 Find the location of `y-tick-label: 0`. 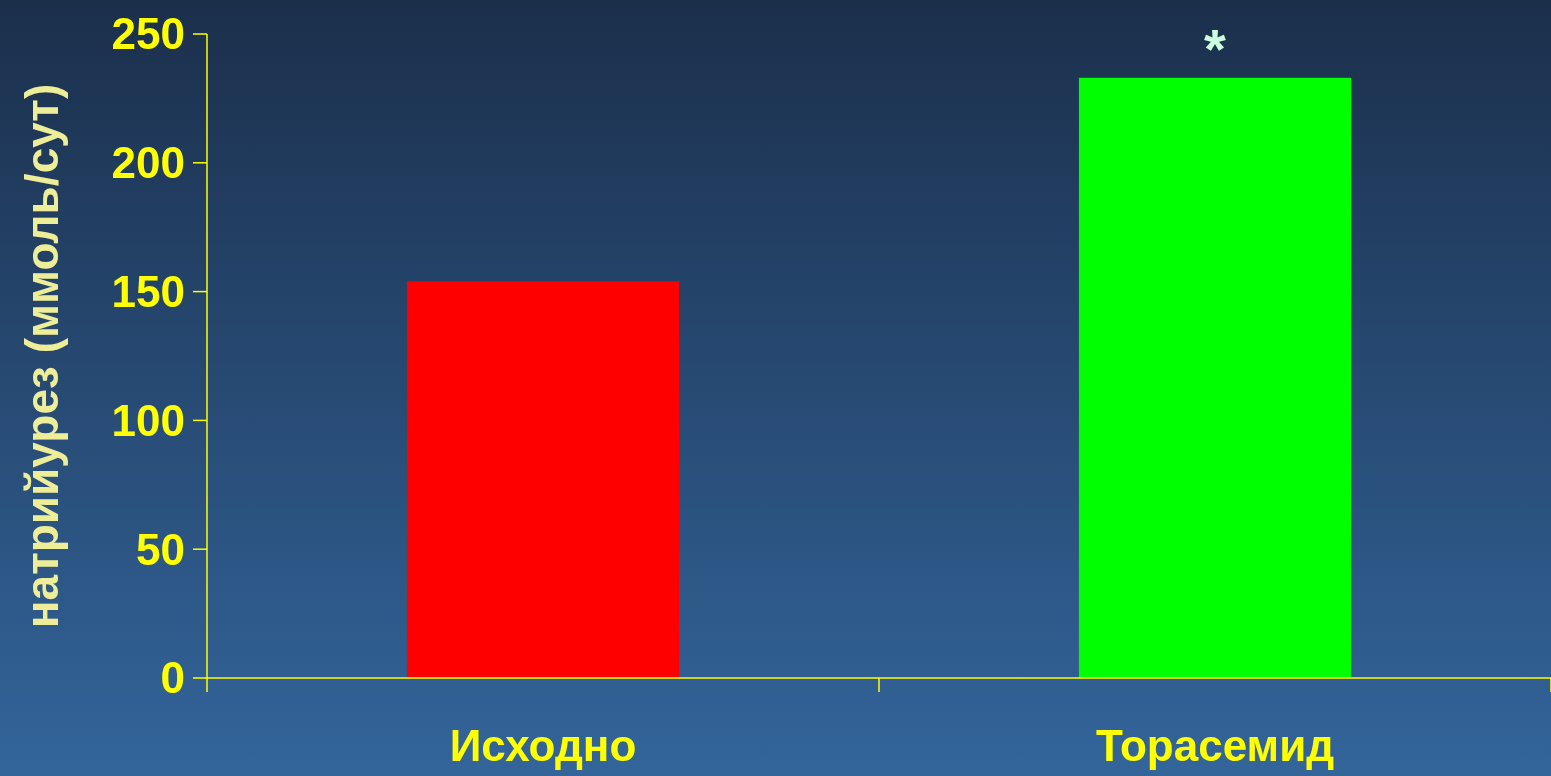

y-tick-label: 0 is located at coordinates (172, 678).